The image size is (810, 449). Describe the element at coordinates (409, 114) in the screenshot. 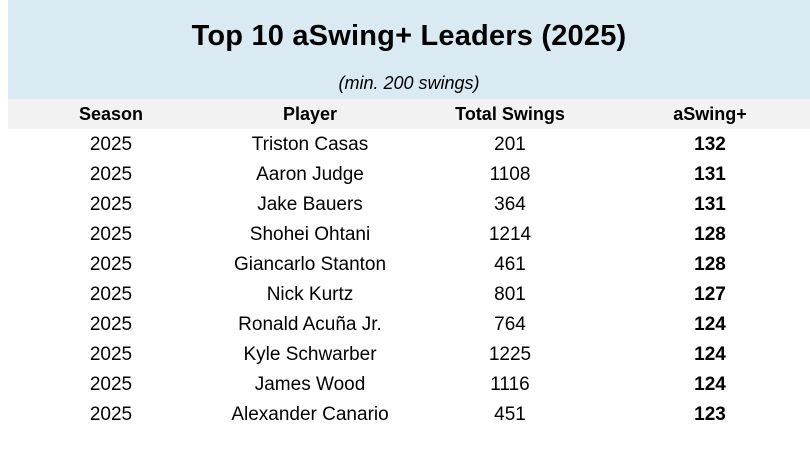

I see `column-header-row` at that location.